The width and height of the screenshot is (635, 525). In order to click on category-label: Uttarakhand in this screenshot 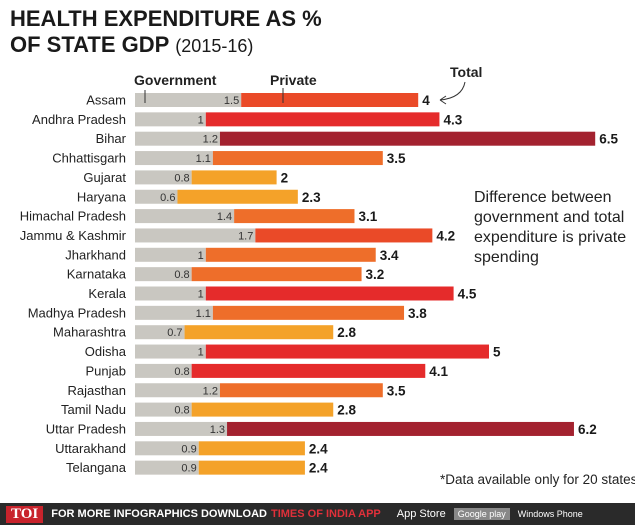, I will do `click(90, 448)`.